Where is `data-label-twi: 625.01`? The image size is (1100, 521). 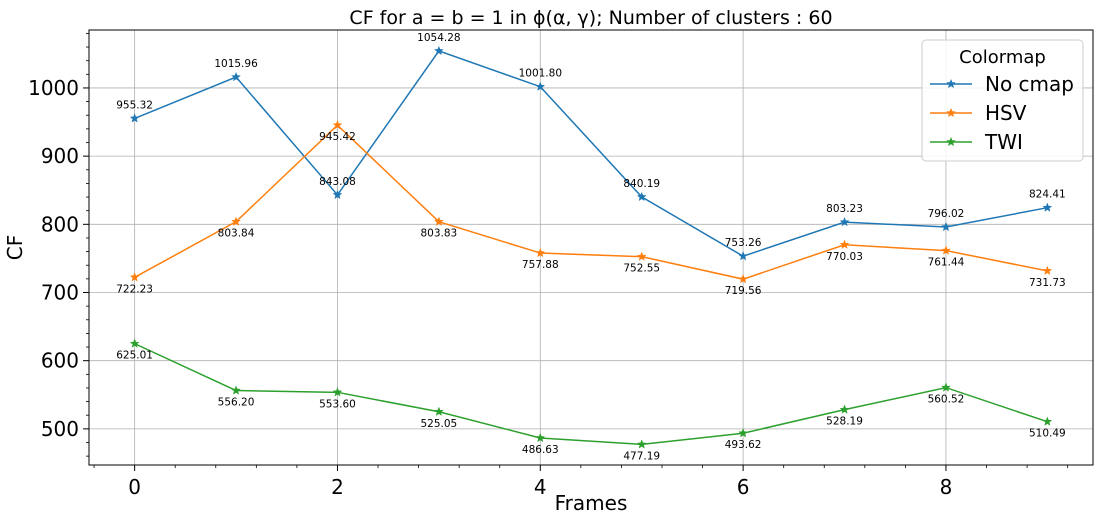
data-label-twi: 625.01 is located at coordinates (134, 356).